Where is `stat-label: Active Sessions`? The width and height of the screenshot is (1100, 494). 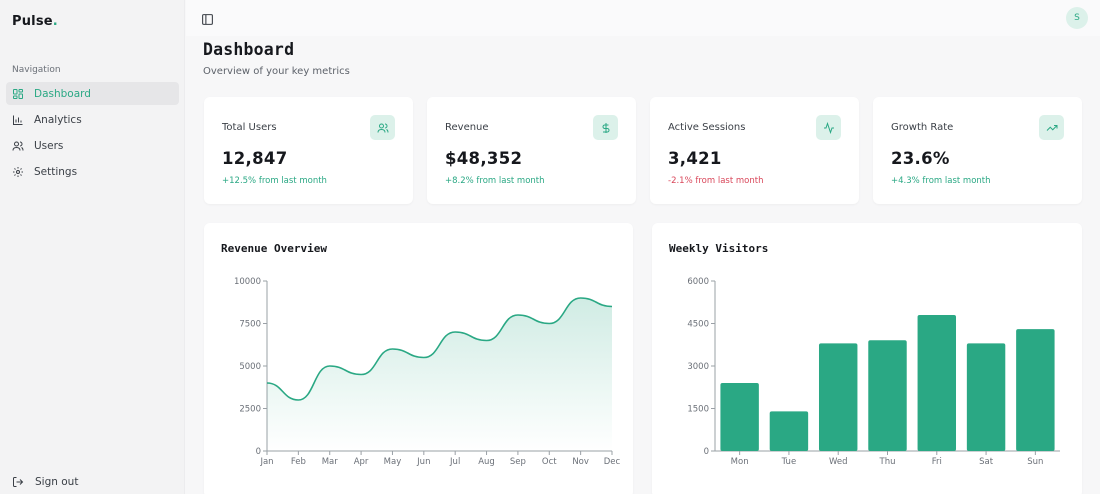
stat-label: Active Sessions is located at coordinates (707, 127).